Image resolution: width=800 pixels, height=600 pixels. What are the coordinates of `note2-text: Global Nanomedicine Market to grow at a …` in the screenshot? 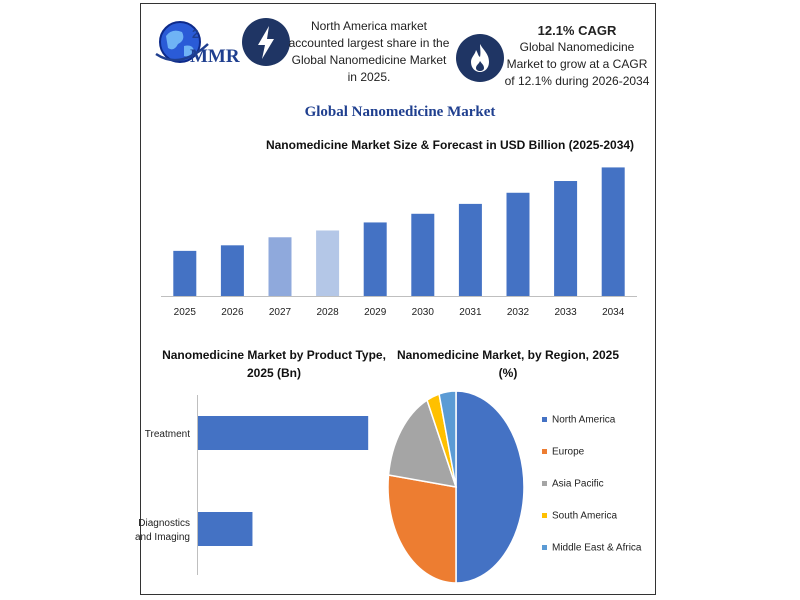 It's located at (577, 64).